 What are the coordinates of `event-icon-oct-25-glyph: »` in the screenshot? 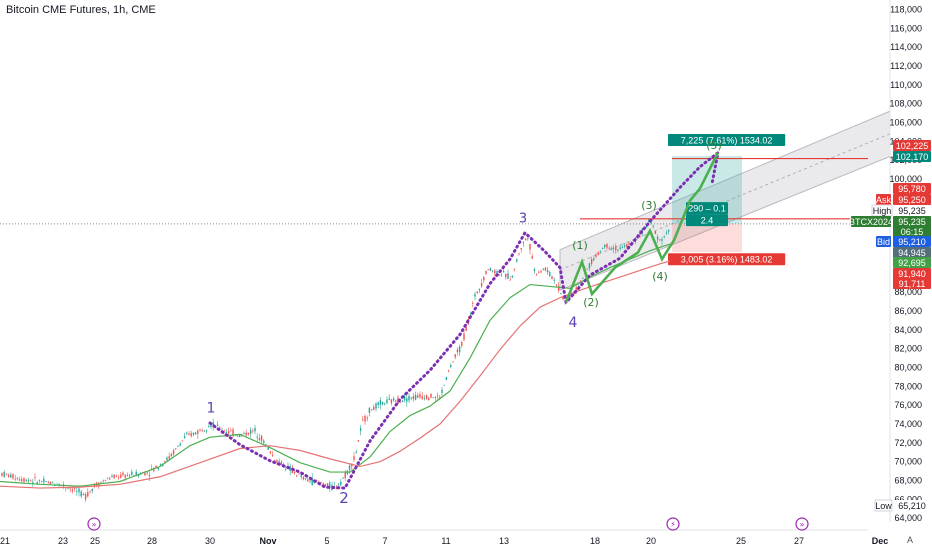 It's located at (94, 524).